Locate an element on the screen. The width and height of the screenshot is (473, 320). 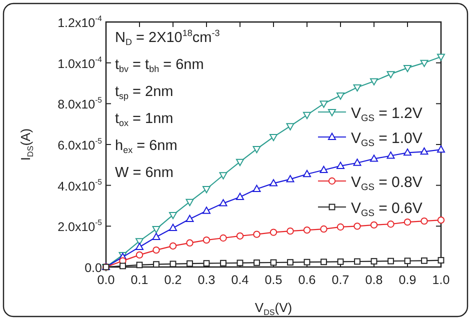
x-tick-label: 0.5 is located at coordinates (273, 280).